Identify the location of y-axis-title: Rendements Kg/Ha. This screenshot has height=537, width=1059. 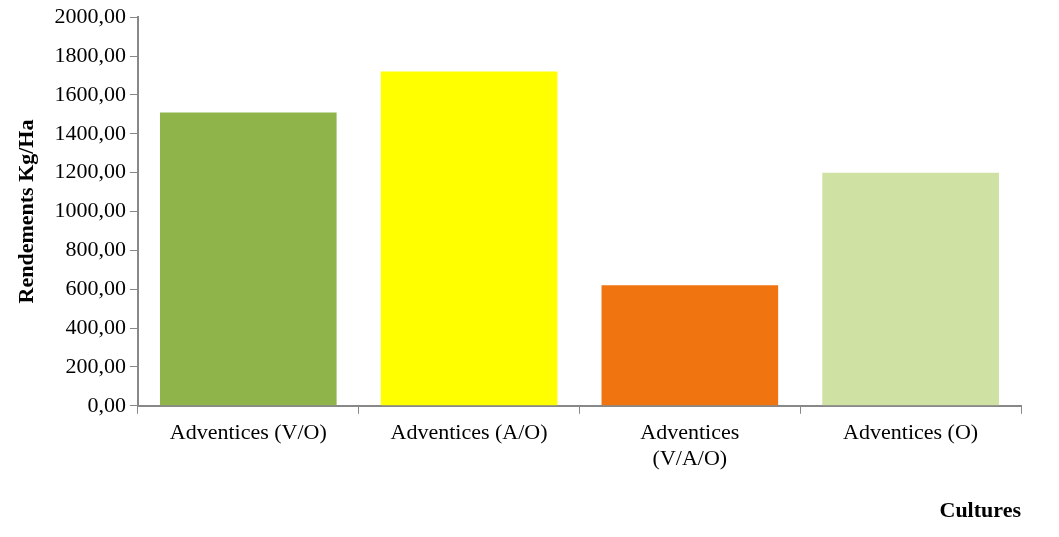
(25, 211).